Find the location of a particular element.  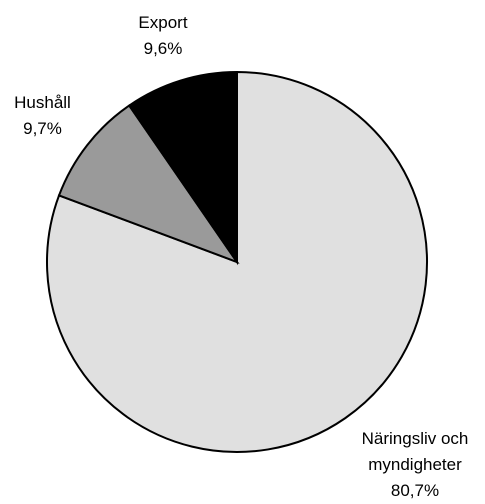

slice-name: Hushåll is located at coordinates (42, 102).